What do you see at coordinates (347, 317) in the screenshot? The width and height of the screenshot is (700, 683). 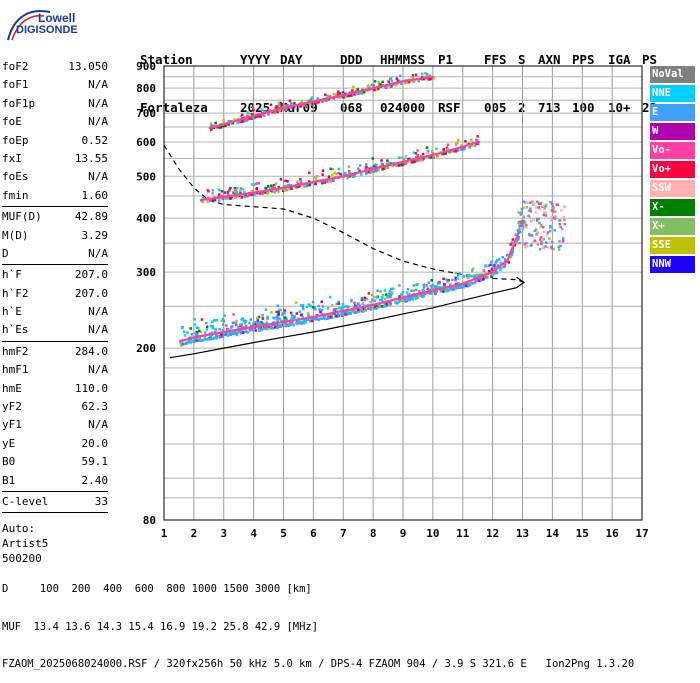 I see `density-profile-curve` at bounding box center [347, 317].